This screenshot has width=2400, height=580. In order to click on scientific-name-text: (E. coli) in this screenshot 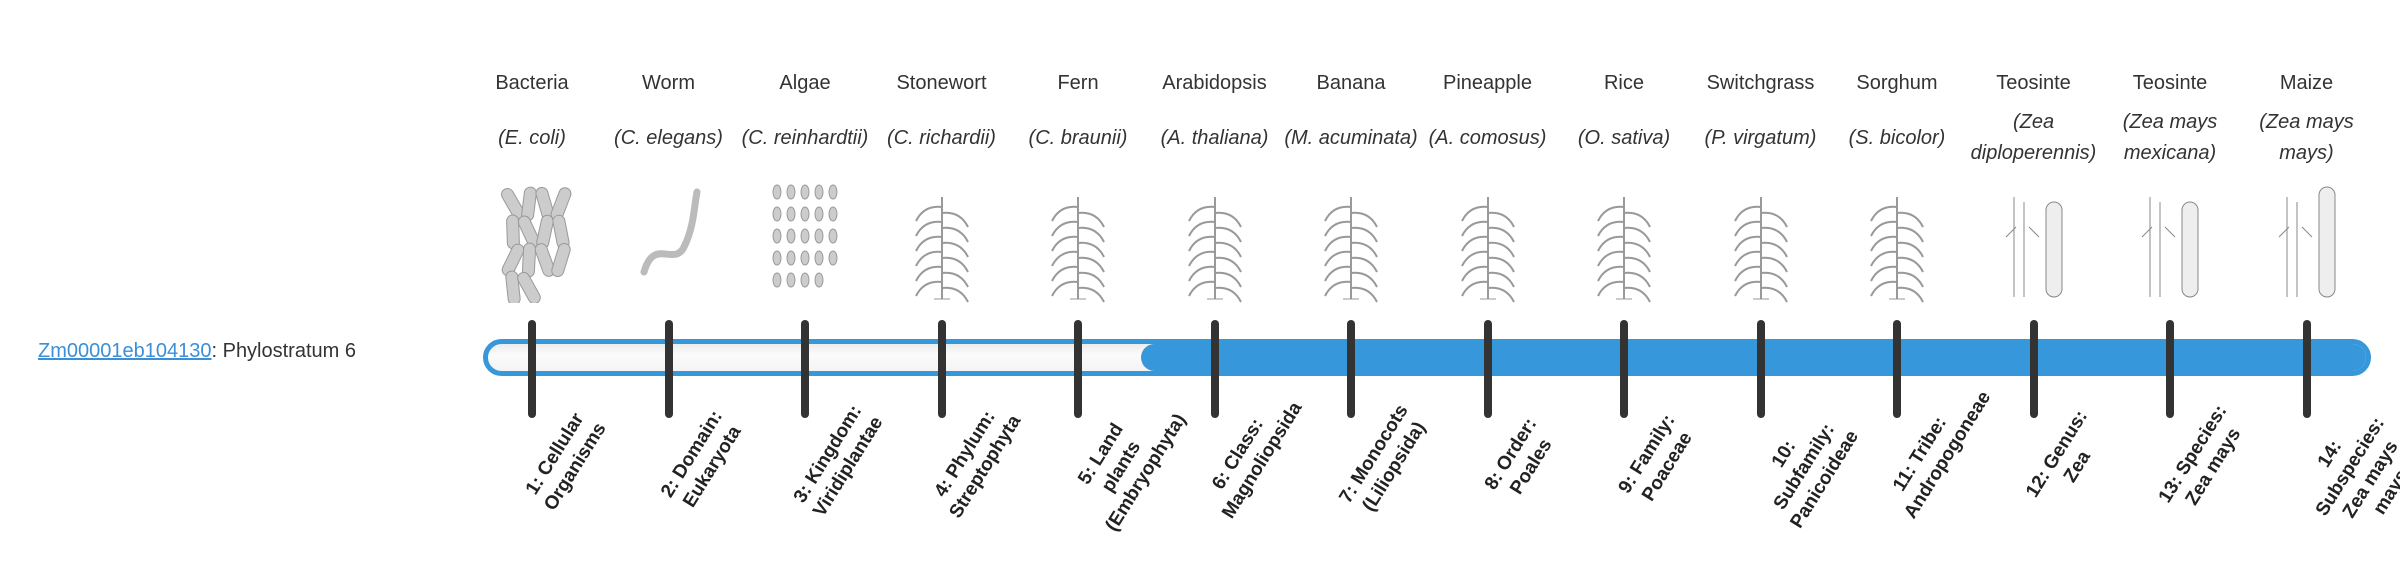, I will do `click(532, 137)`.